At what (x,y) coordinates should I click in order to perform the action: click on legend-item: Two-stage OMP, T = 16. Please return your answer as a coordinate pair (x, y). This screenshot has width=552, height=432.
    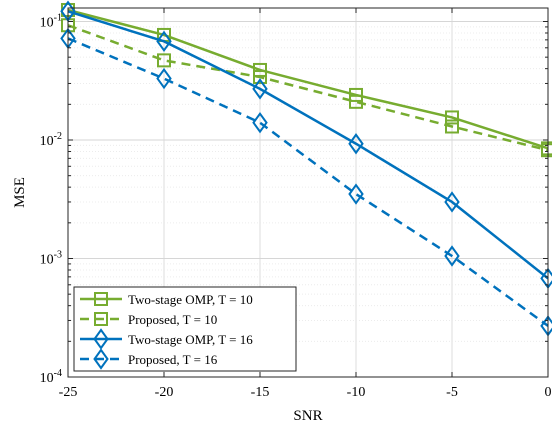
    Looking at the image, I should click on (166, 339).